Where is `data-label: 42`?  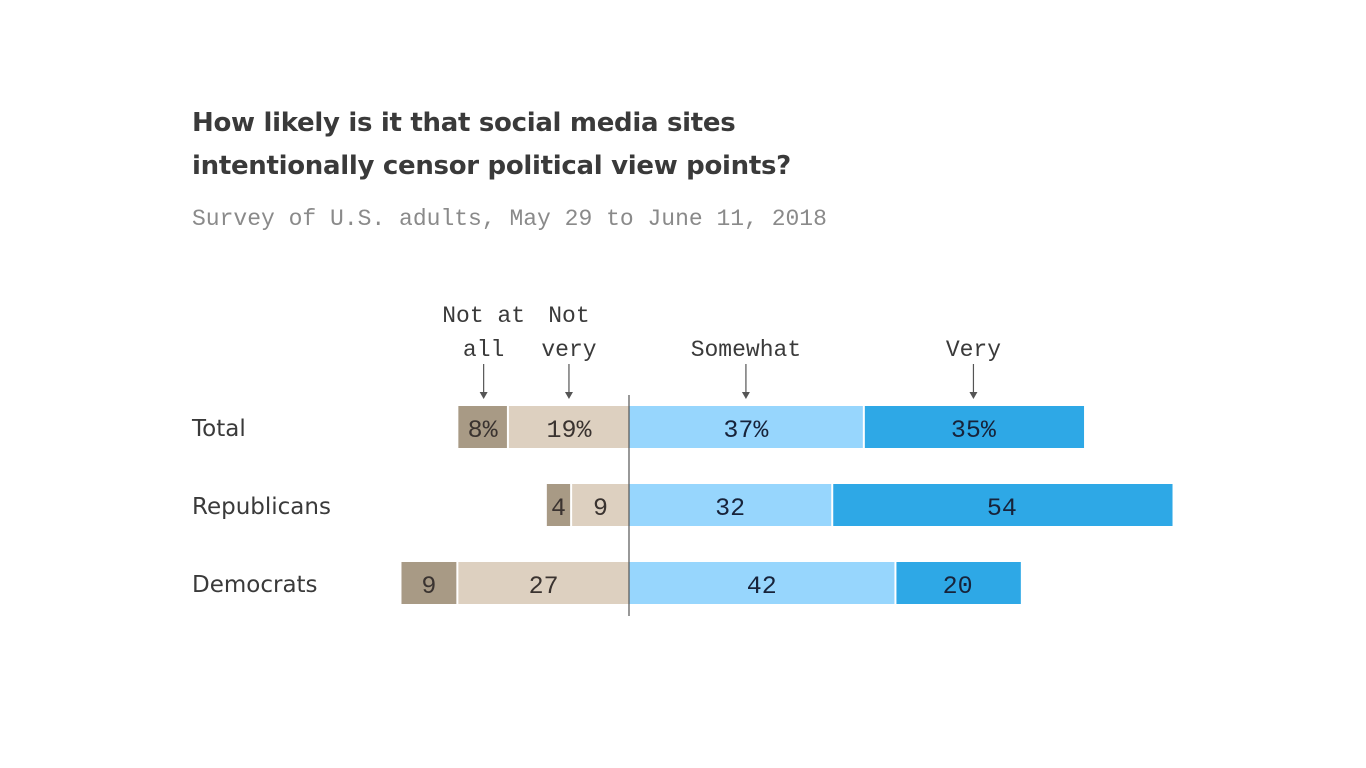
data-label: 42 is located at coordinates (762, 586).